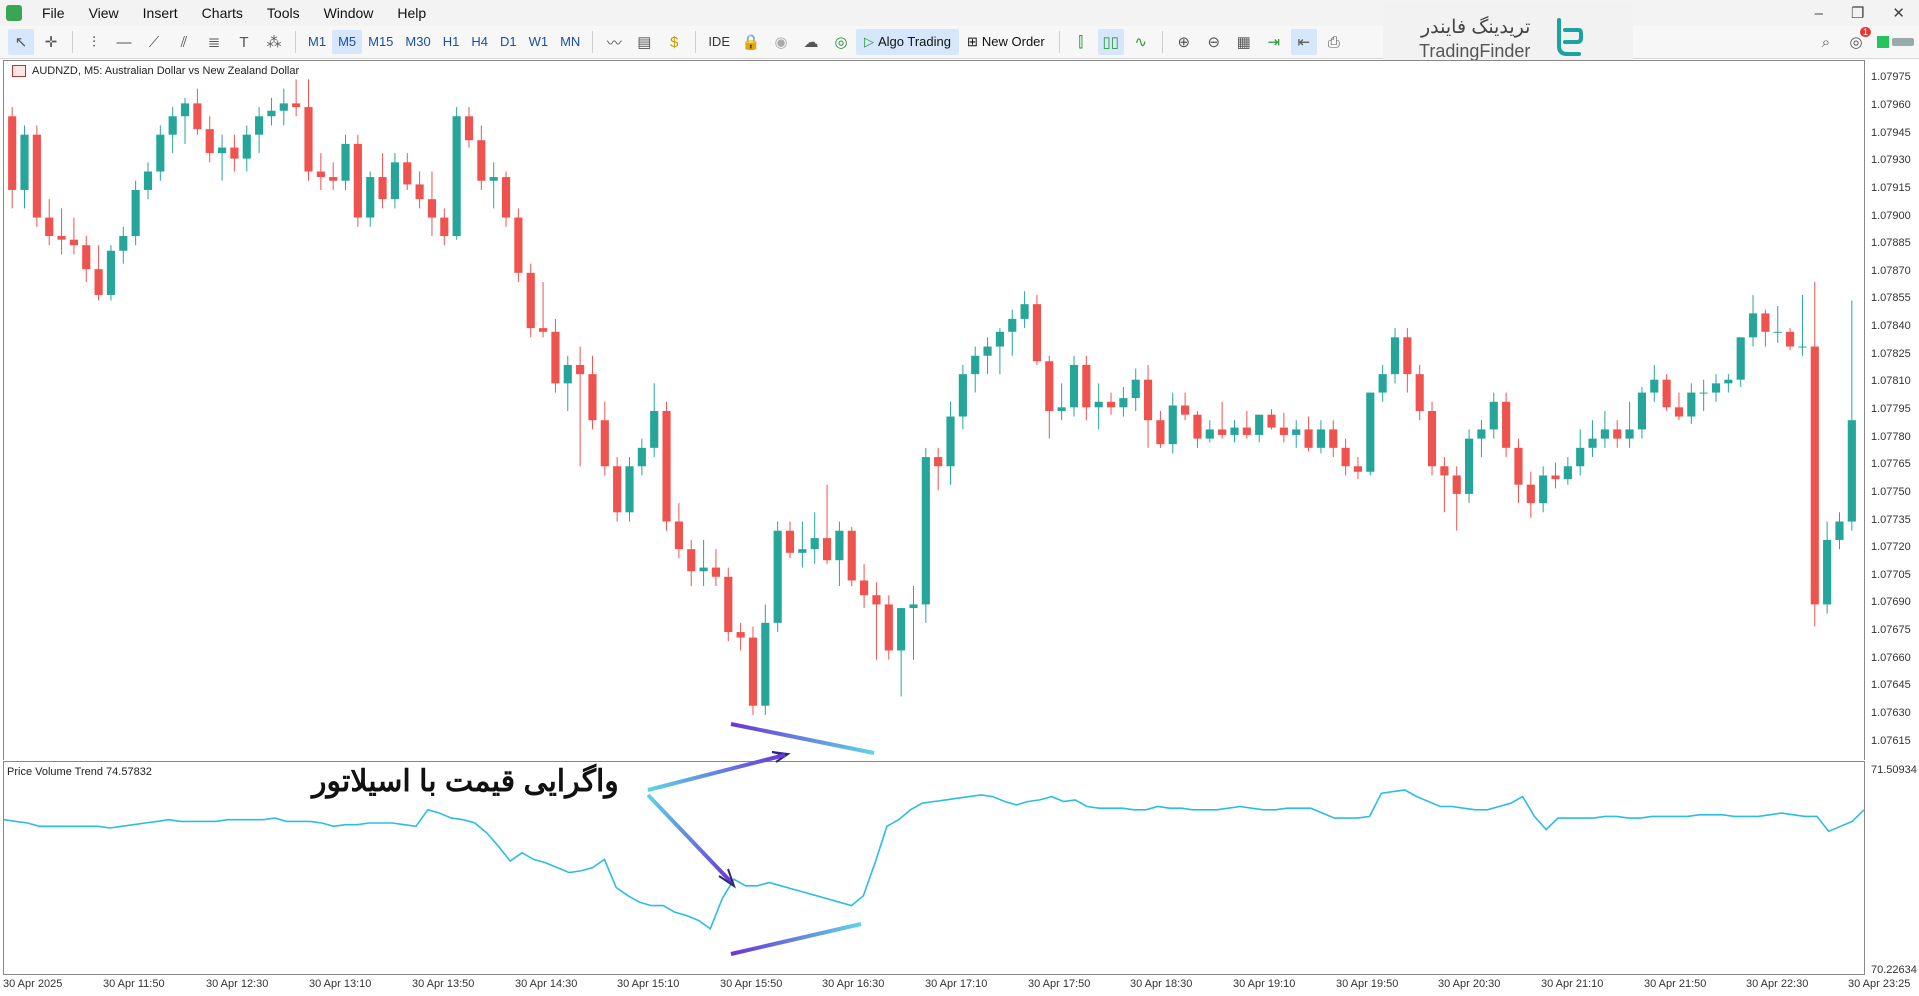  Describe the element at coordinates (1006, 42) in the screenshot. I see `new-order-button: ⊞ New Order` at that location.